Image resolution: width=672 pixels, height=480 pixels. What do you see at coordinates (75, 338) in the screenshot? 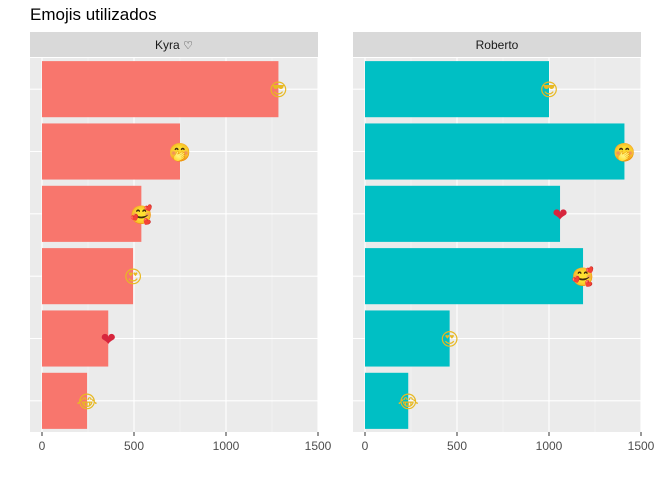
I see `bar-kyra-red-heart` at bounding box center [75, 338].